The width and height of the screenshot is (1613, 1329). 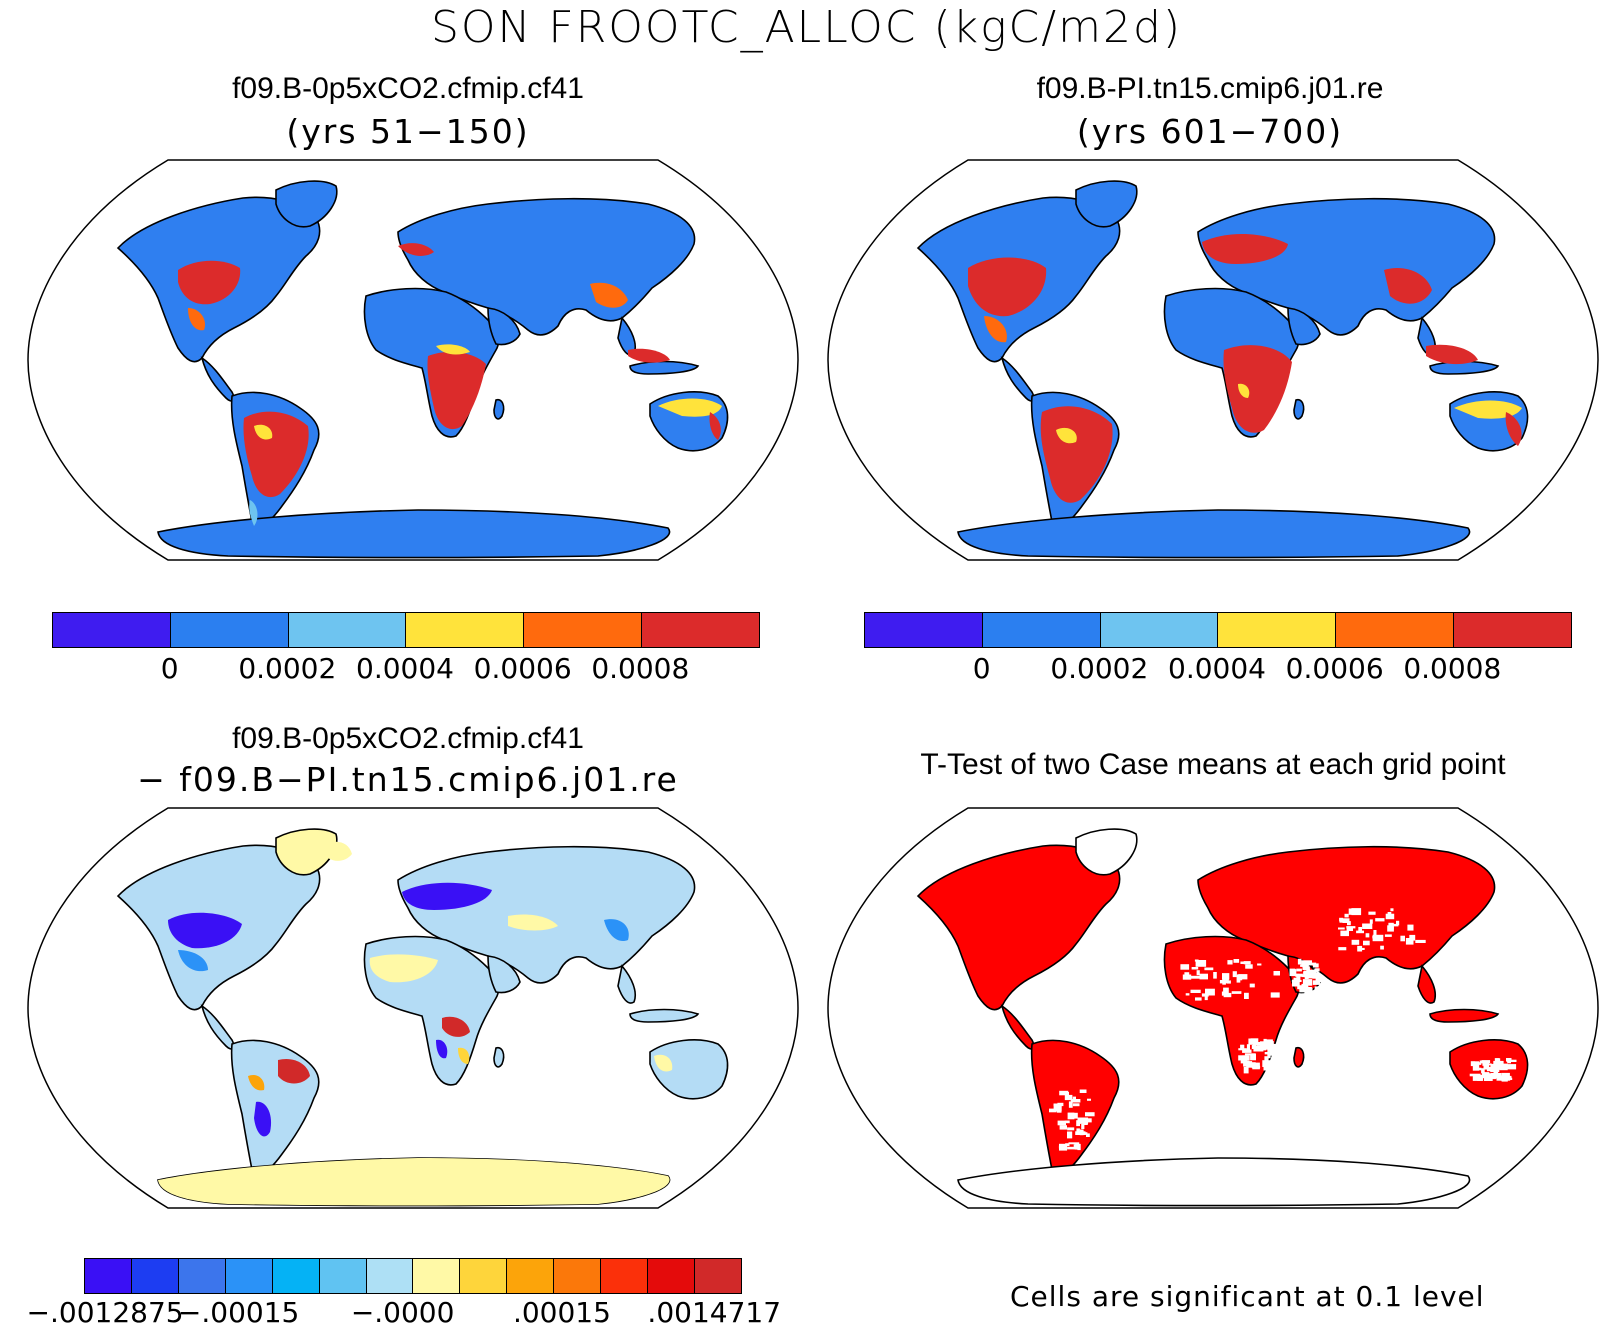 I want to click on map-panel-difference, so click(x=413, y=1008).